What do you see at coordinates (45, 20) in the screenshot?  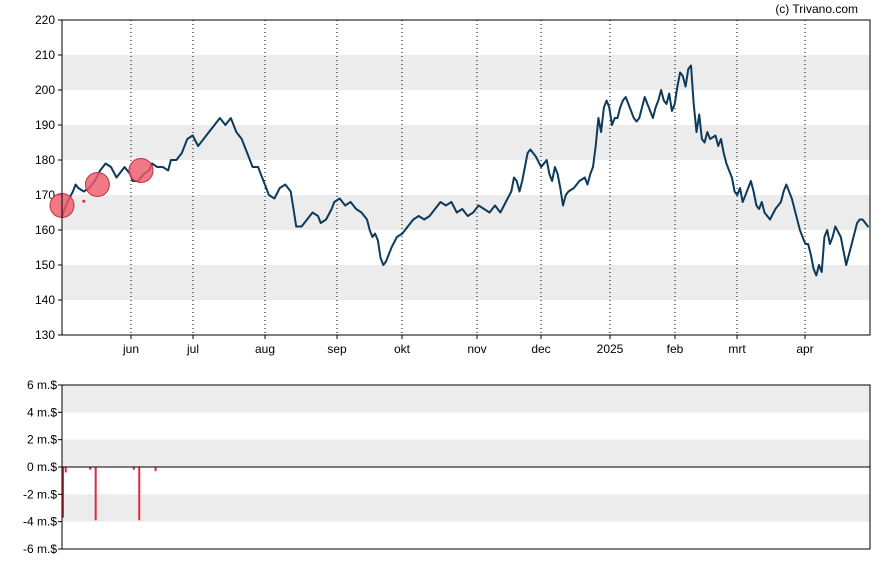 I see `price-y-tick-label: 220` at bounding box center [45, 20].